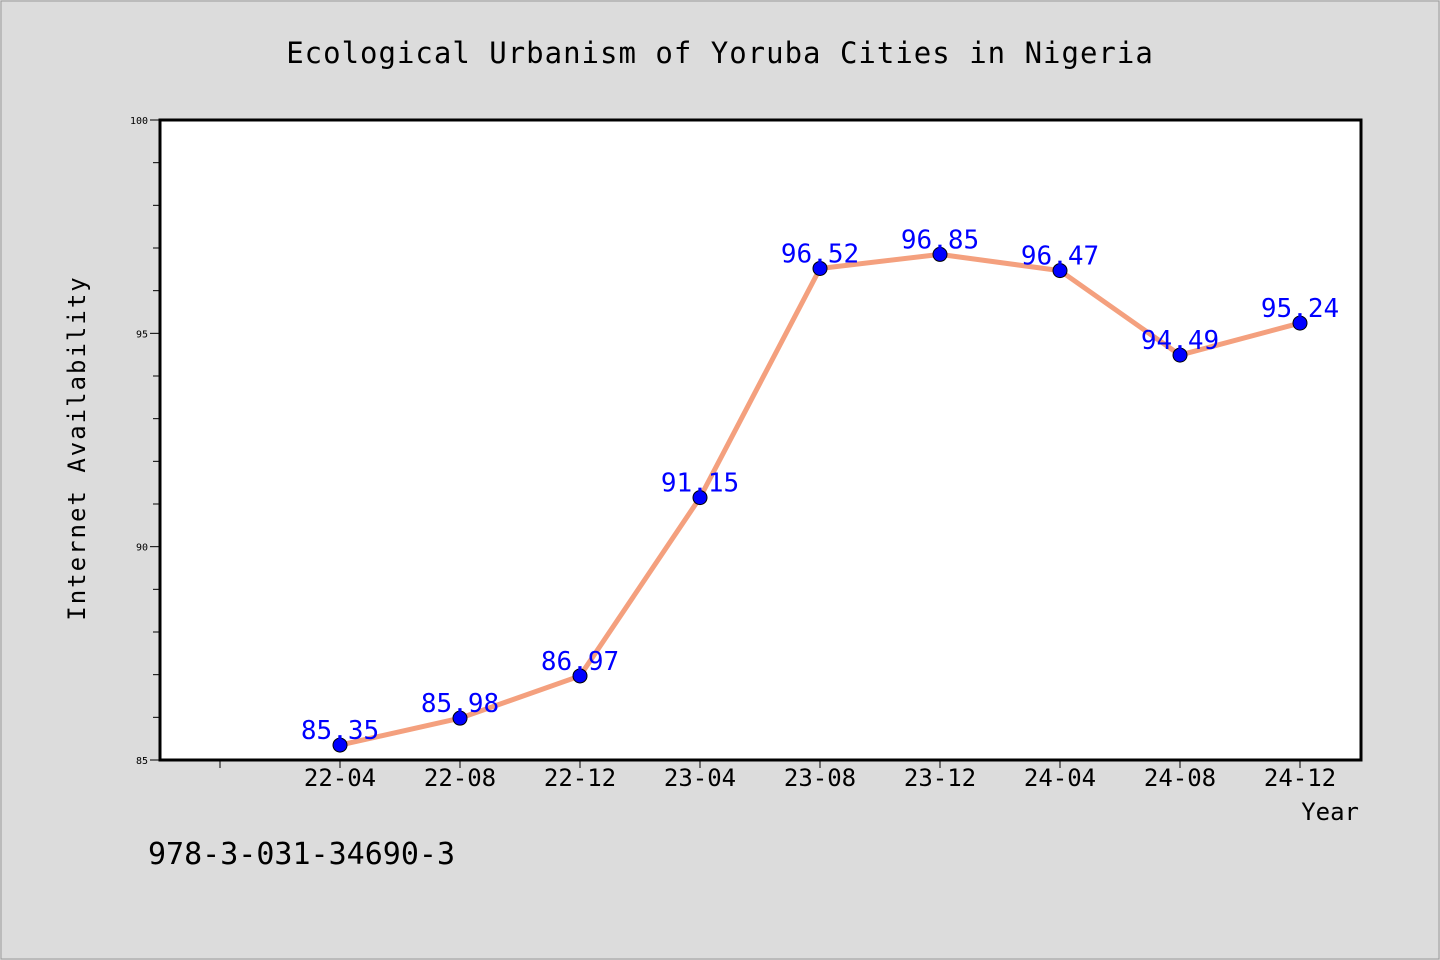 The width and height of the screenshot is (1440, 960). I want to click on x-tick-label: 23-04, so click(700, 778).